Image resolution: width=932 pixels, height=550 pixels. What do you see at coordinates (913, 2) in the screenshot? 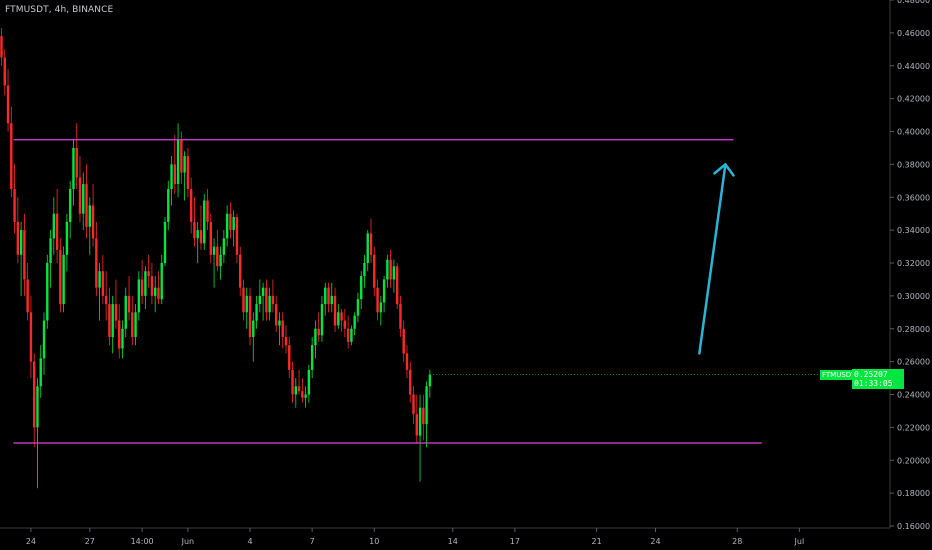
I see `price-tick-label: 0.48000` at bounding box center [913, 2].